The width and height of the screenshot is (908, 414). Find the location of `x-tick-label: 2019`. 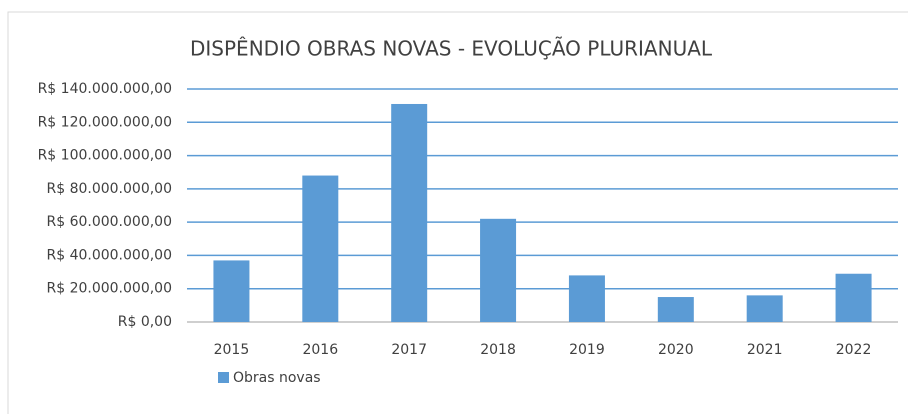

x-tick-label: 2019 is located at coordinates (587, 350).